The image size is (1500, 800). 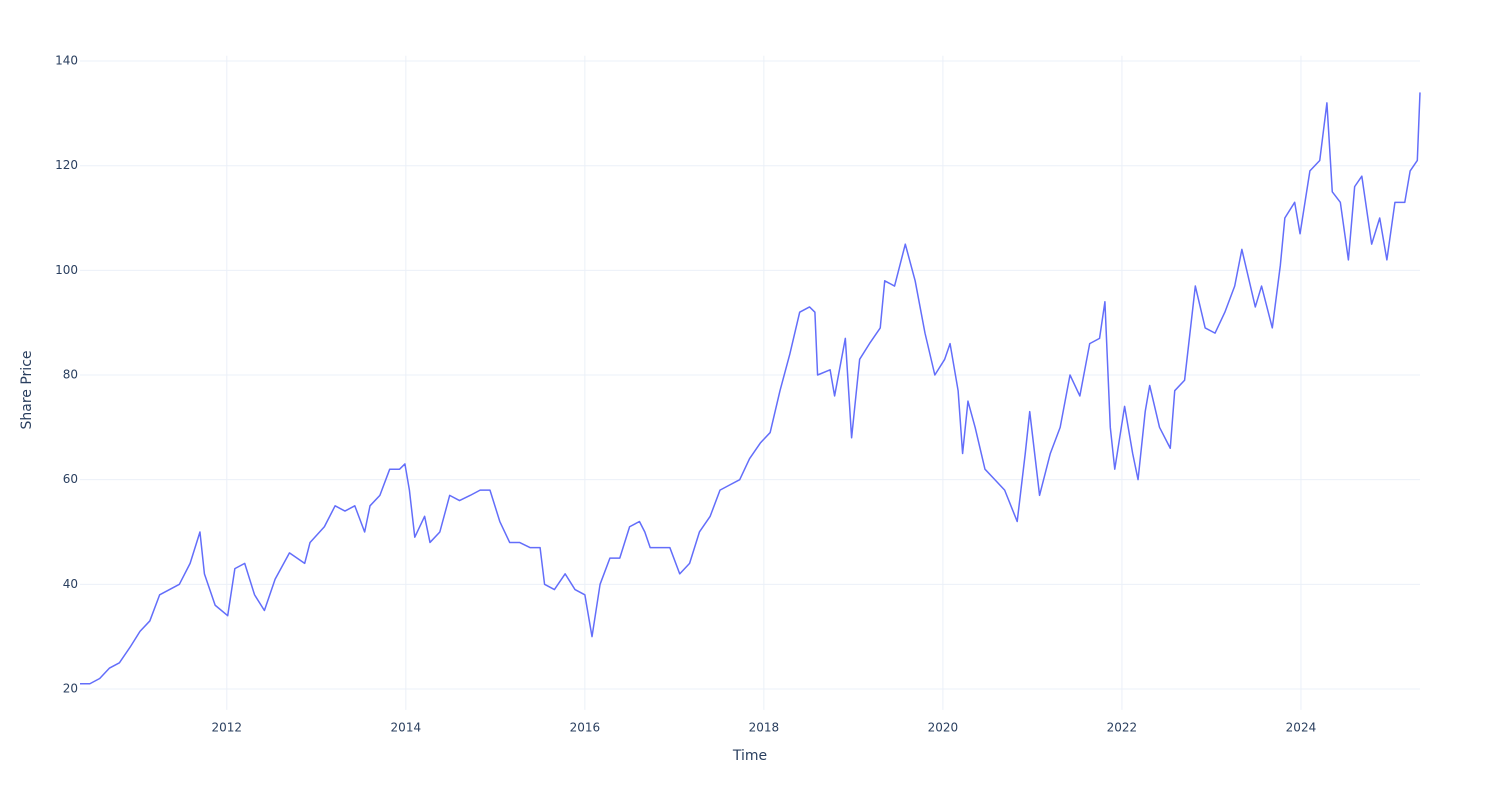 I want to click on y-tick-label: 80, so click(x=70, y=375).